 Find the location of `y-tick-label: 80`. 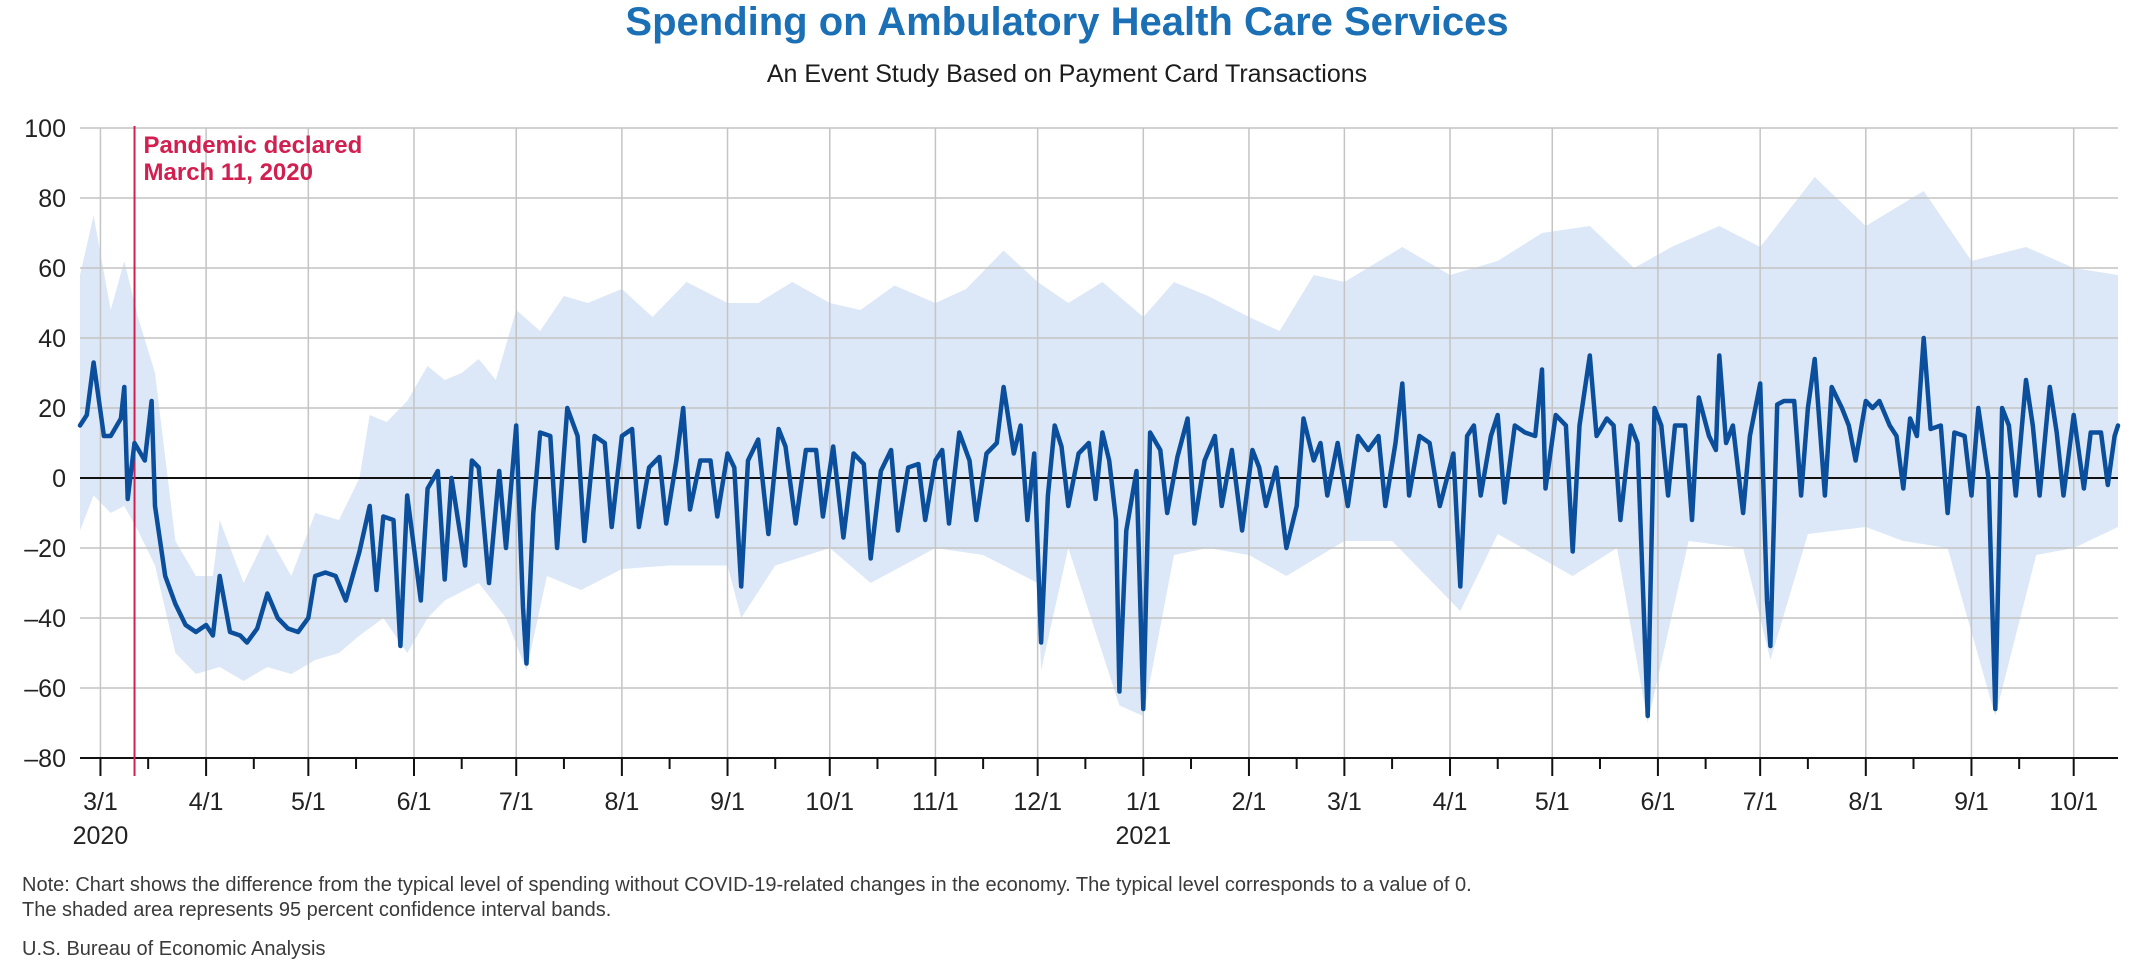

y-tick-label: 80 is located at coordinates (52, 199).